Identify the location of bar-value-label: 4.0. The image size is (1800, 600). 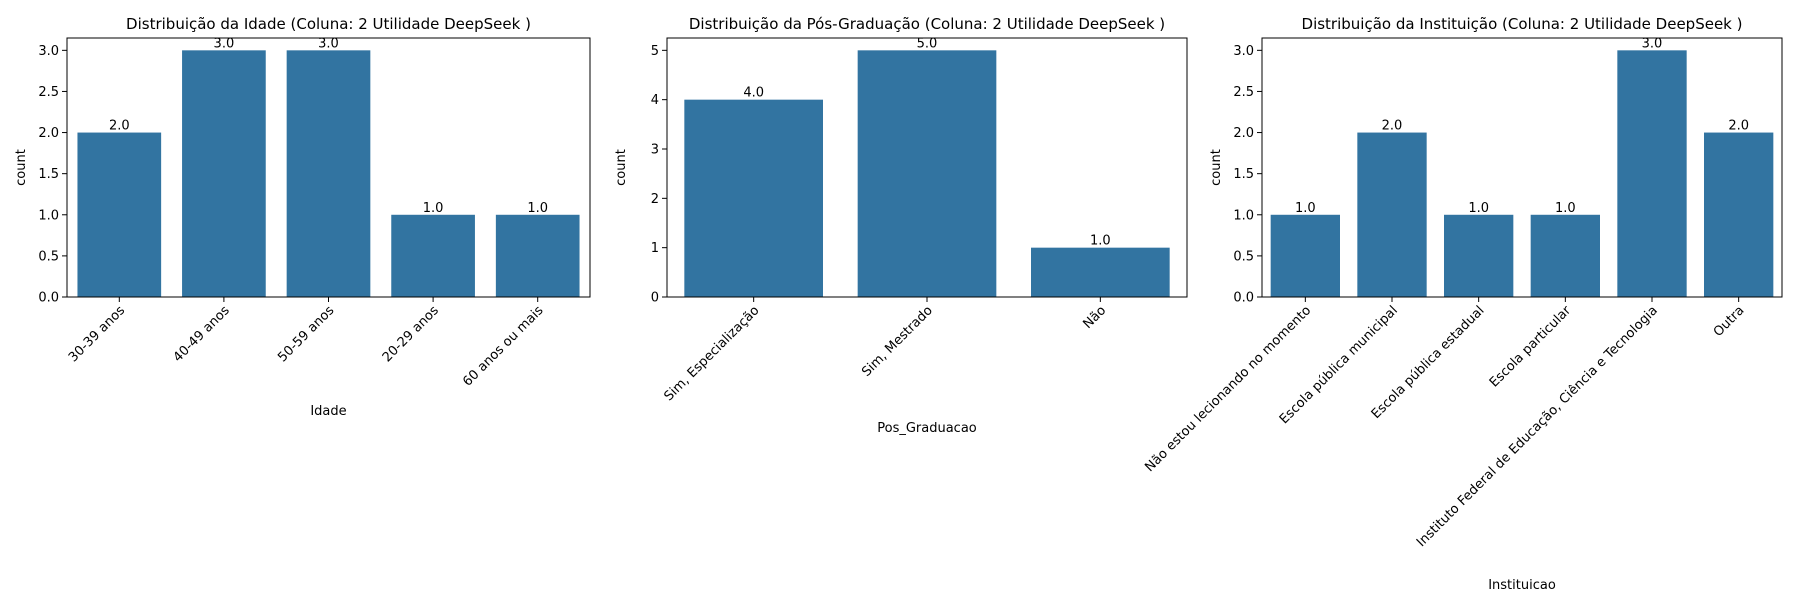
(753, 93).